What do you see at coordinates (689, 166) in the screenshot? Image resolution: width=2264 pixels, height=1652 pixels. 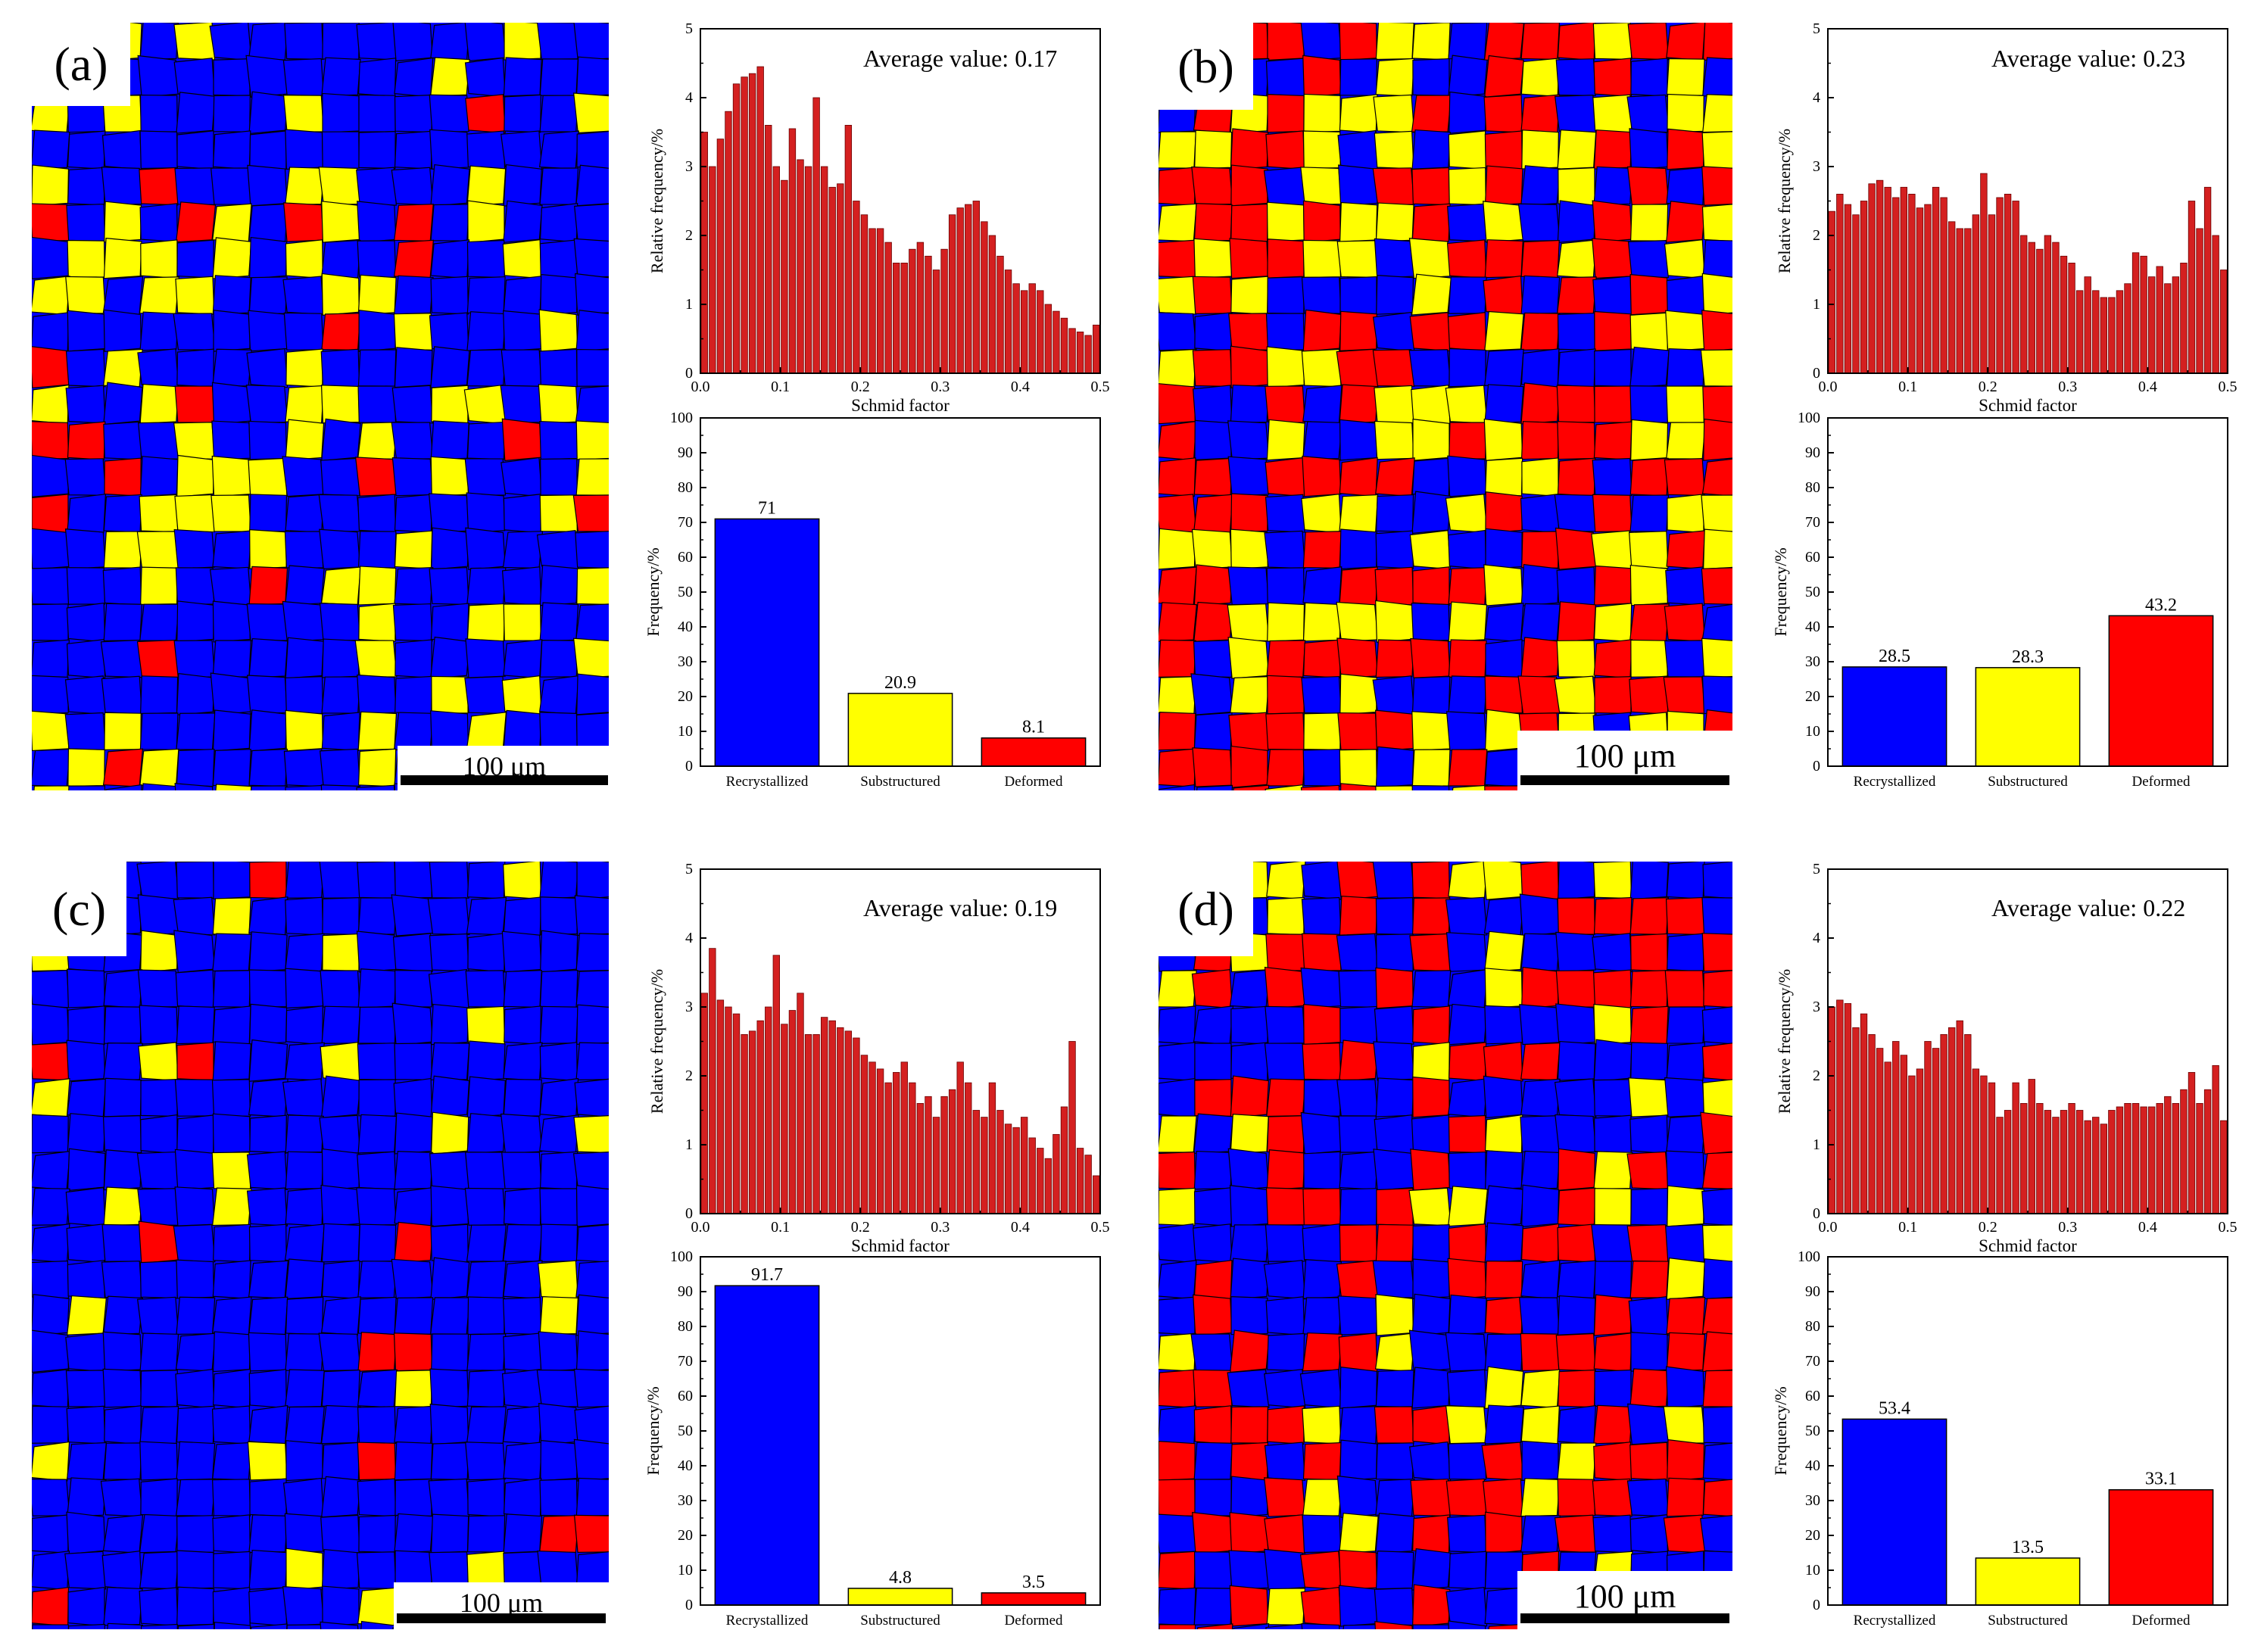 I see `y-tick-label: 3` at bounding box center [689, 166].